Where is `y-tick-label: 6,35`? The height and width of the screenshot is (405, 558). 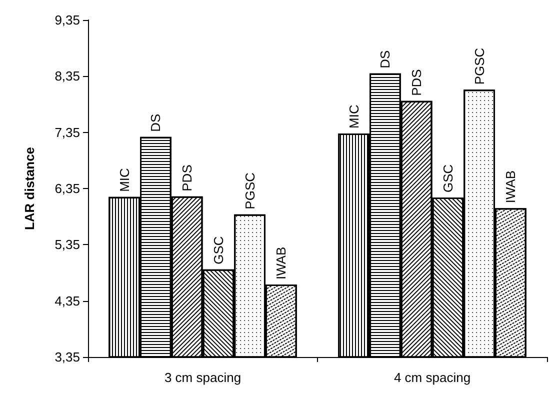
y-tick-label: 6,35 is located at coordinates (67, 188).